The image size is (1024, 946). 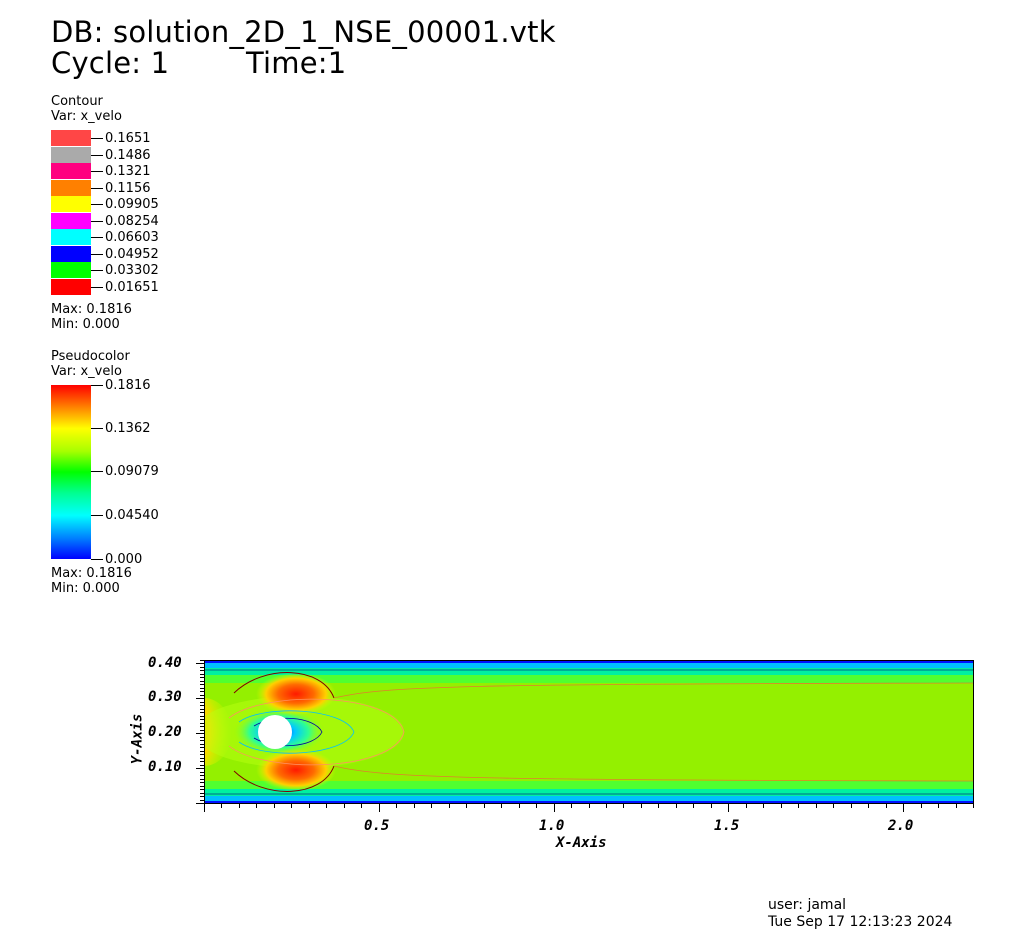 What do you see at coordinates (77, 101) in the screenshot?
I see `contour-legend-title: Contour` at bounding box center [77, 101].